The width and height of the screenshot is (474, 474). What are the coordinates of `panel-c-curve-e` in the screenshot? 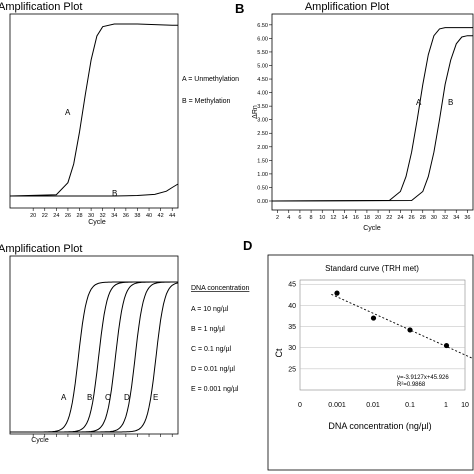 It's located at (94, 357).